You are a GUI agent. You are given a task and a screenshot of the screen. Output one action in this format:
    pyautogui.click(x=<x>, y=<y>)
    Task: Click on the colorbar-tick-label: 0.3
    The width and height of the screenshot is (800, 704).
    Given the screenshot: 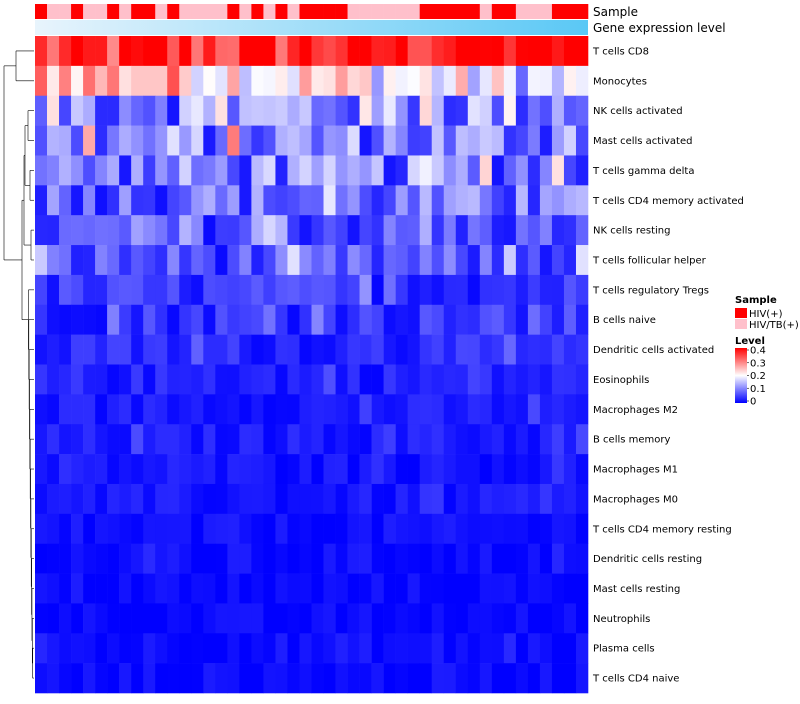 What is the action you would take?
    pyautogui.click(x=758, y=363)
    